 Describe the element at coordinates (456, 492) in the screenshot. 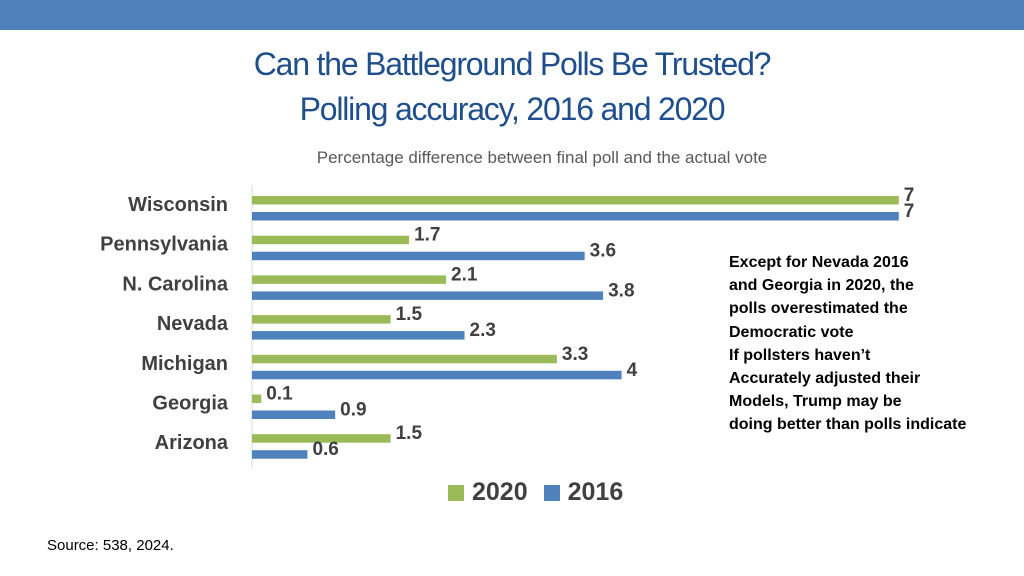

I see `legend-swatch-2020` at that location.